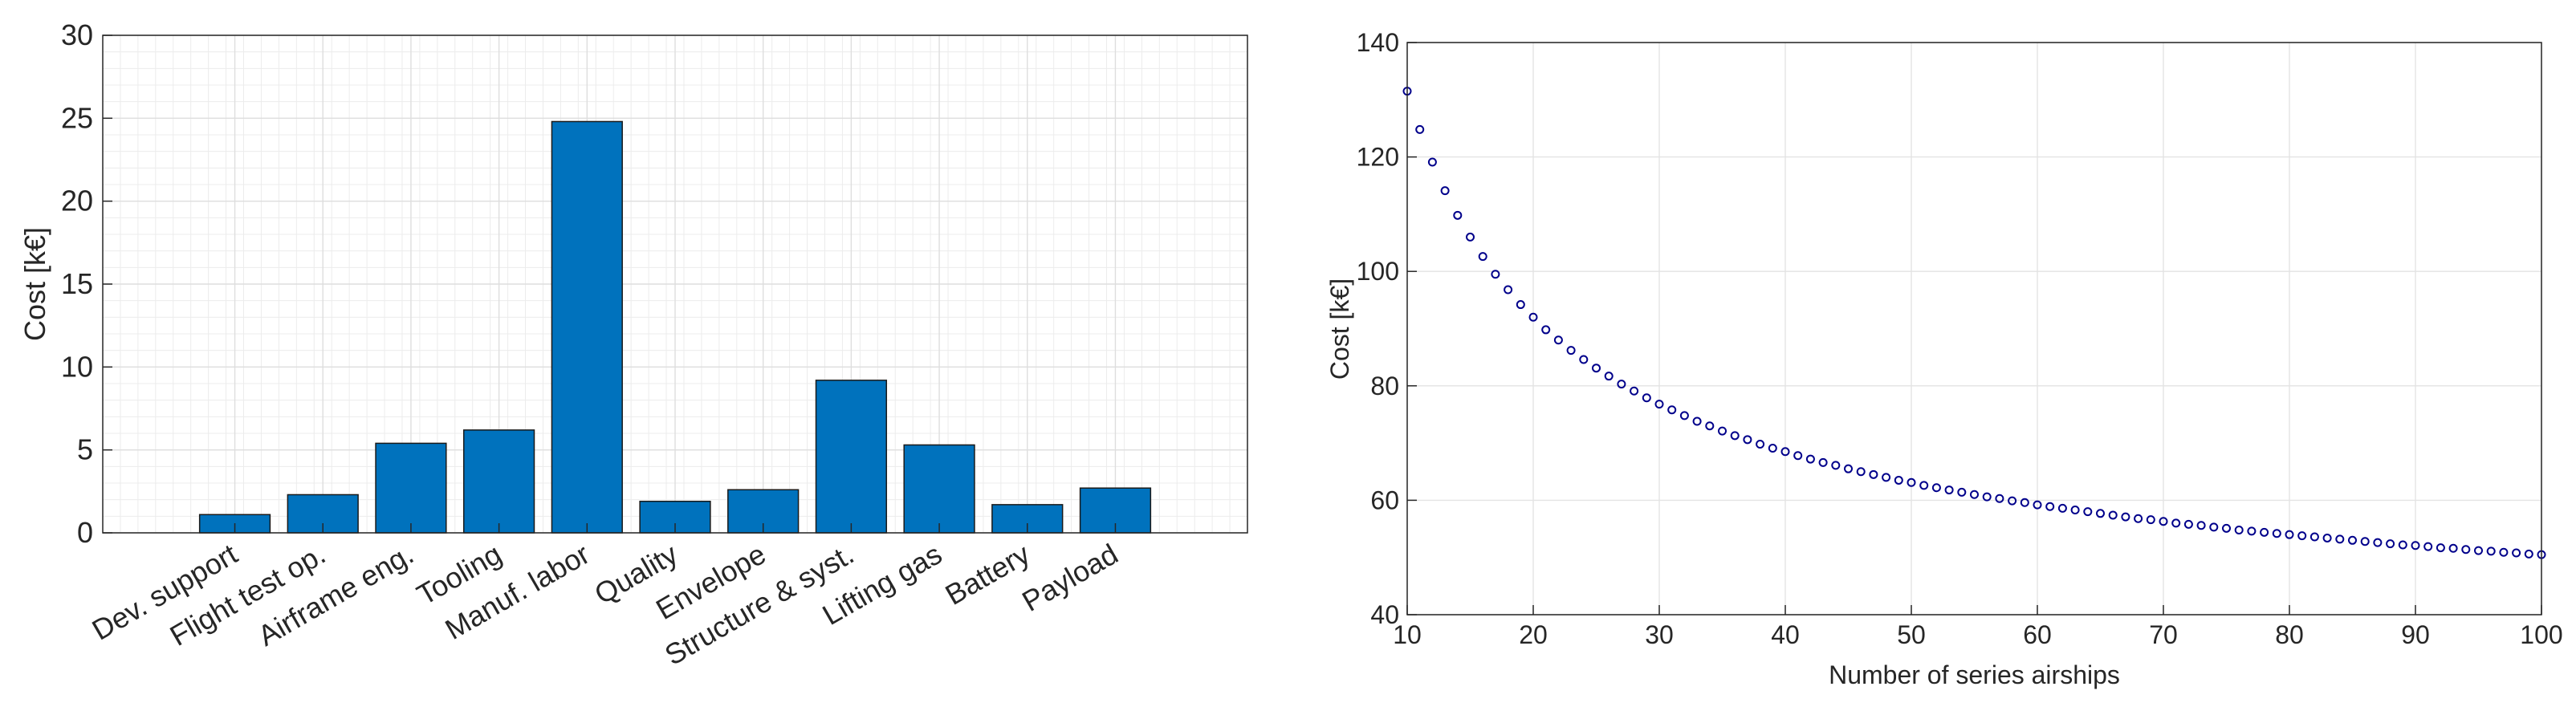 The height and width of the screenshot is (715, 2576). What do you see at coordinates (77, 34) in the screenshot?
I see `bar-y-tick-label: 30` at bounding box center [77, 34].